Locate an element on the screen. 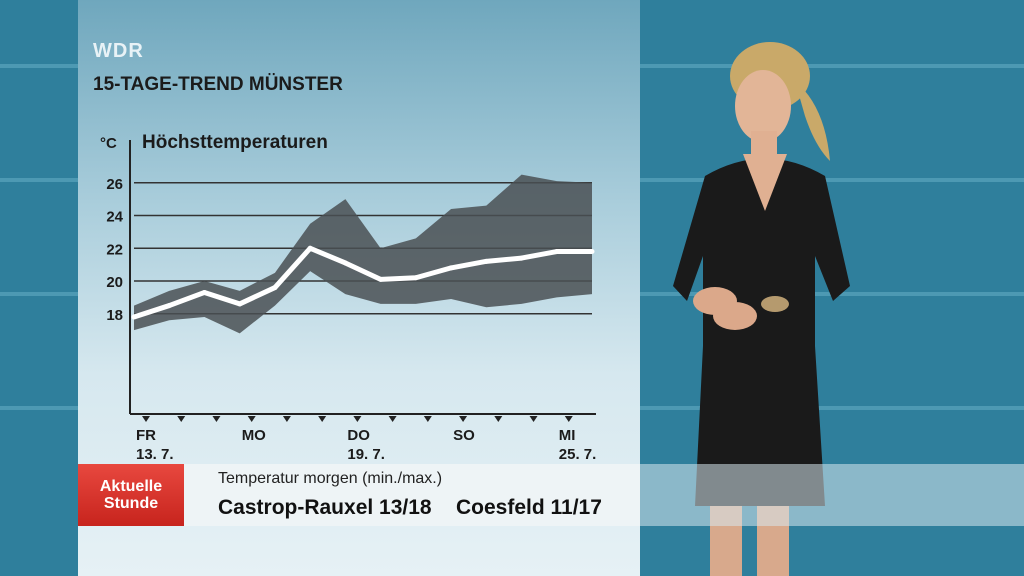  x-tick-label: FR is located at coordinates (146, 435).